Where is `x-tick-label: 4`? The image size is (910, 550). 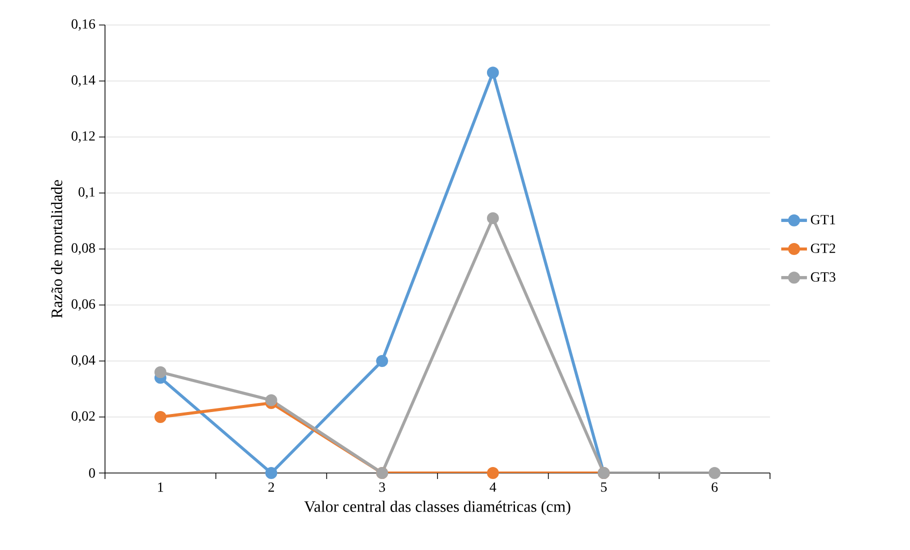 x-tick-label: 4 is located at coordinates (493, 487).